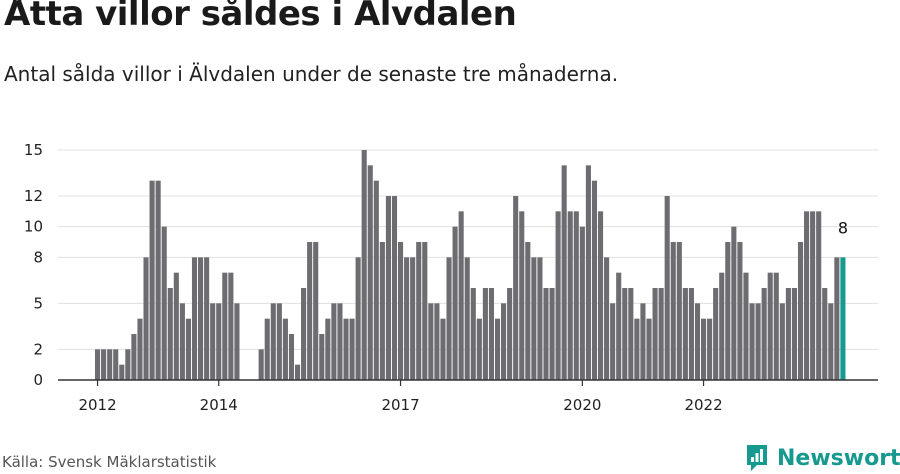  What do you see at coordinates (757, 458) in the screenshot?
I see `newsworthy-logo-icon` at bounding box center [757, 458].